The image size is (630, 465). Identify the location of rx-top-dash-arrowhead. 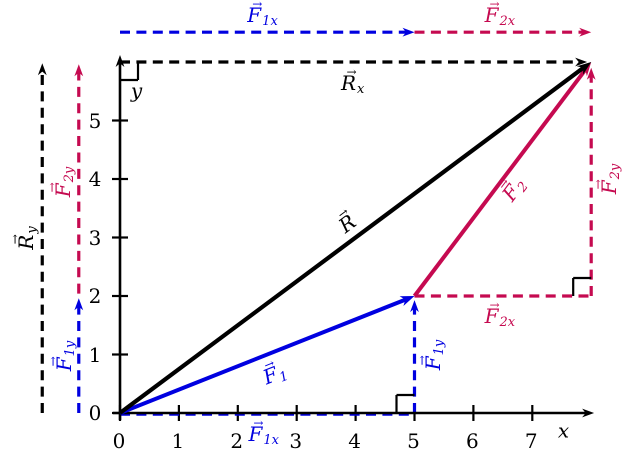
(581, 62).